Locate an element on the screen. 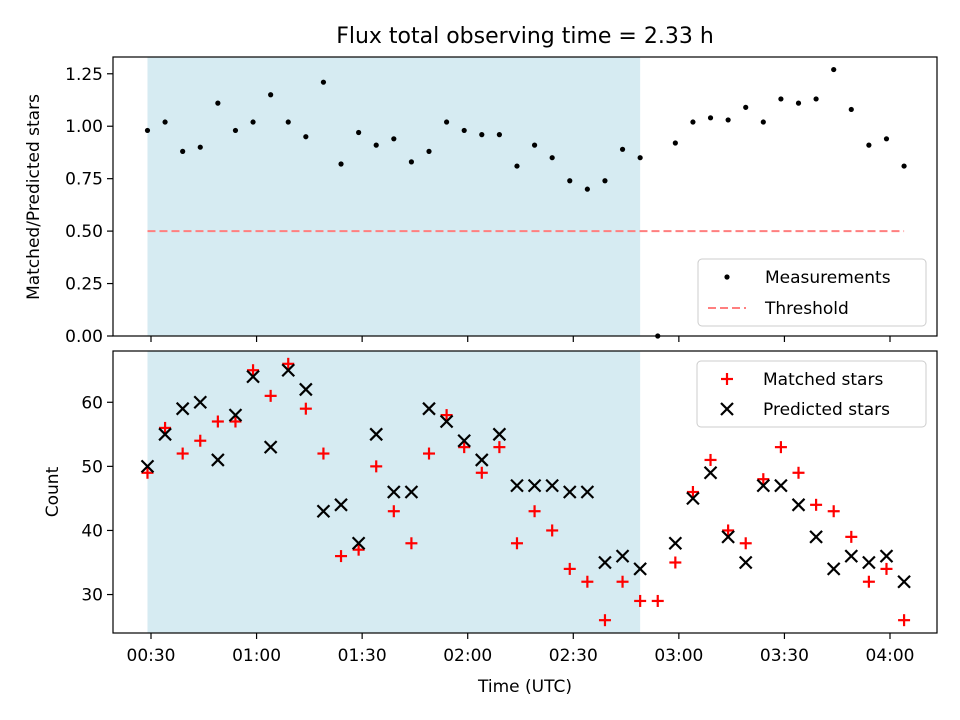  top-legend-frame is located at coordinates (812, 292).